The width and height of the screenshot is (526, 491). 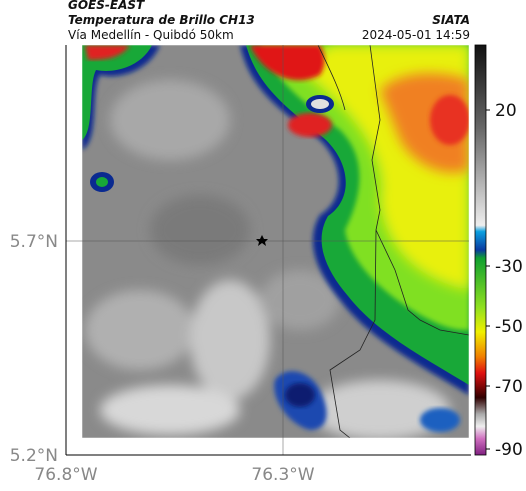 I want to click on colorbar-label: -90, so click(x=509, y=450).